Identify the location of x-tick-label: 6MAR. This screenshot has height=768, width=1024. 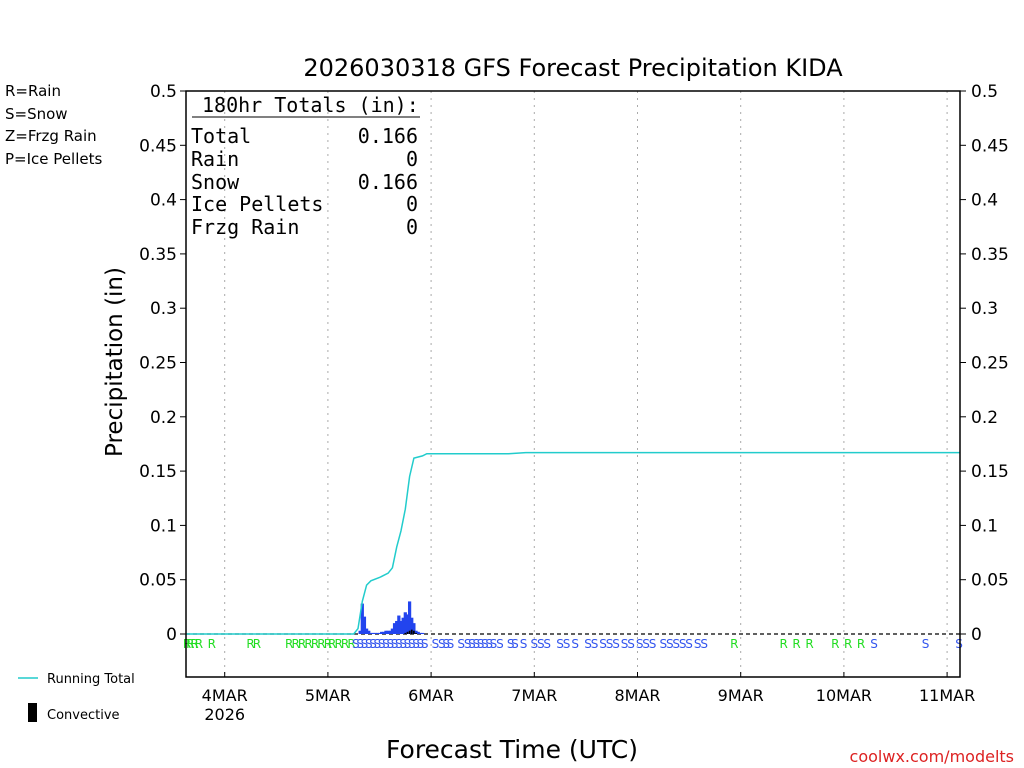
(431, 695).